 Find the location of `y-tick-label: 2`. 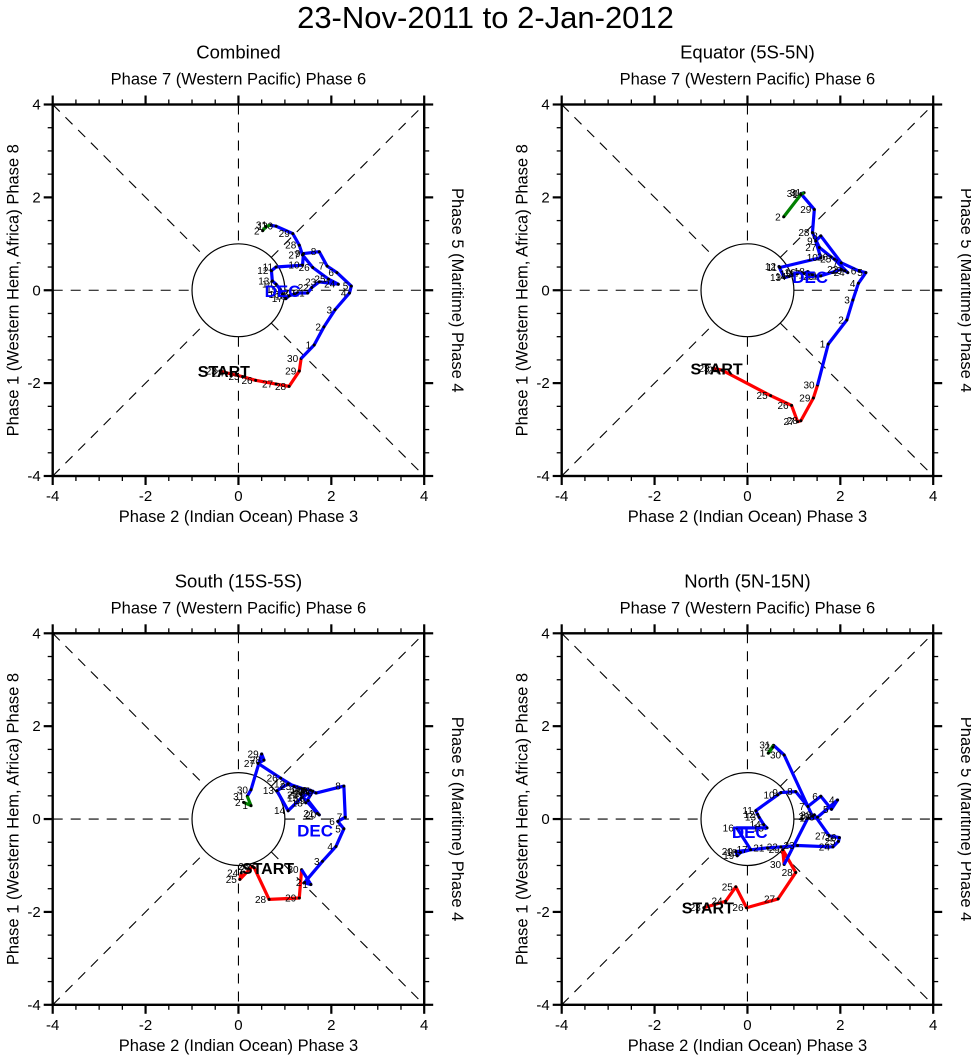

y-tick-label: 2 is located at coordinates (36, 726).